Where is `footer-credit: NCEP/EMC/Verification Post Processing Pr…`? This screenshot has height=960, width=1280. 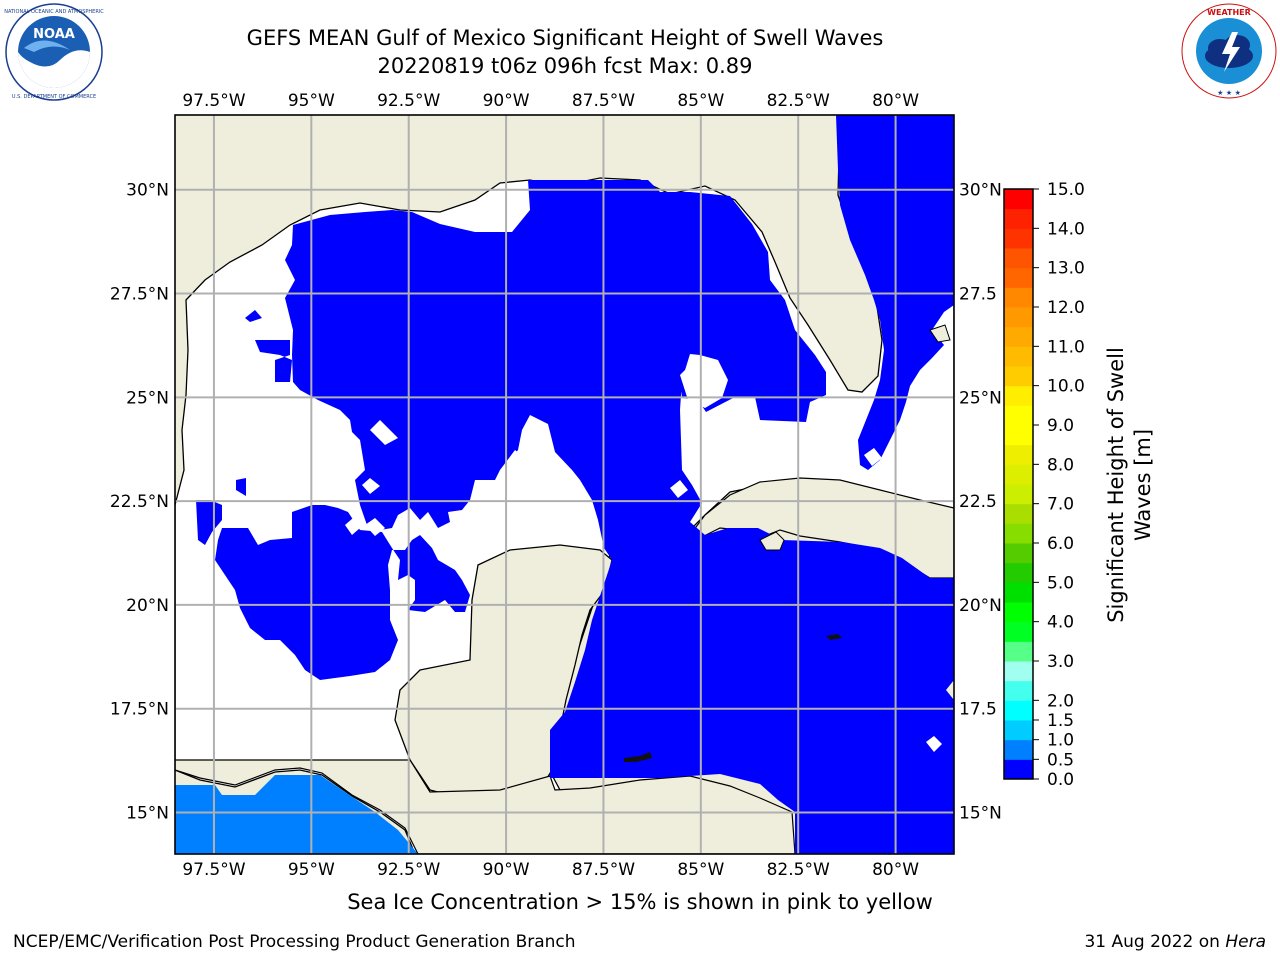
footer-credit: NCEP/EMC/Verification Post Processing Pr… is located at coordinates (294, 942).